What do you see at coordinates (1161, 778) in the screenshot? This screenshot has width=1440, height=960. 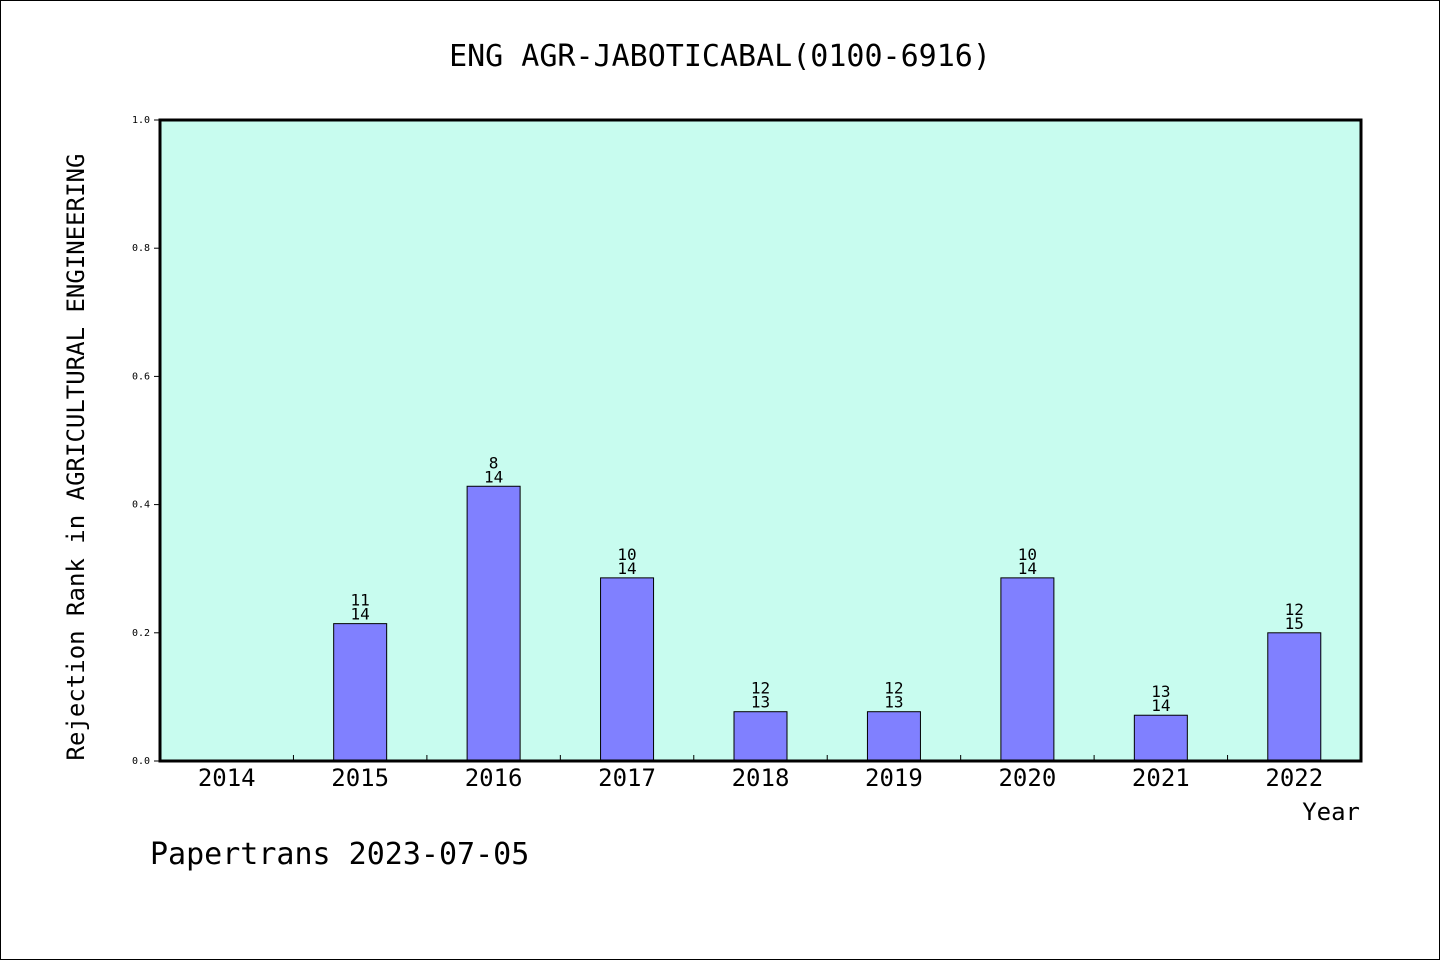 I see `x-tick-label: 2021` at bounding box center [1161, 778].